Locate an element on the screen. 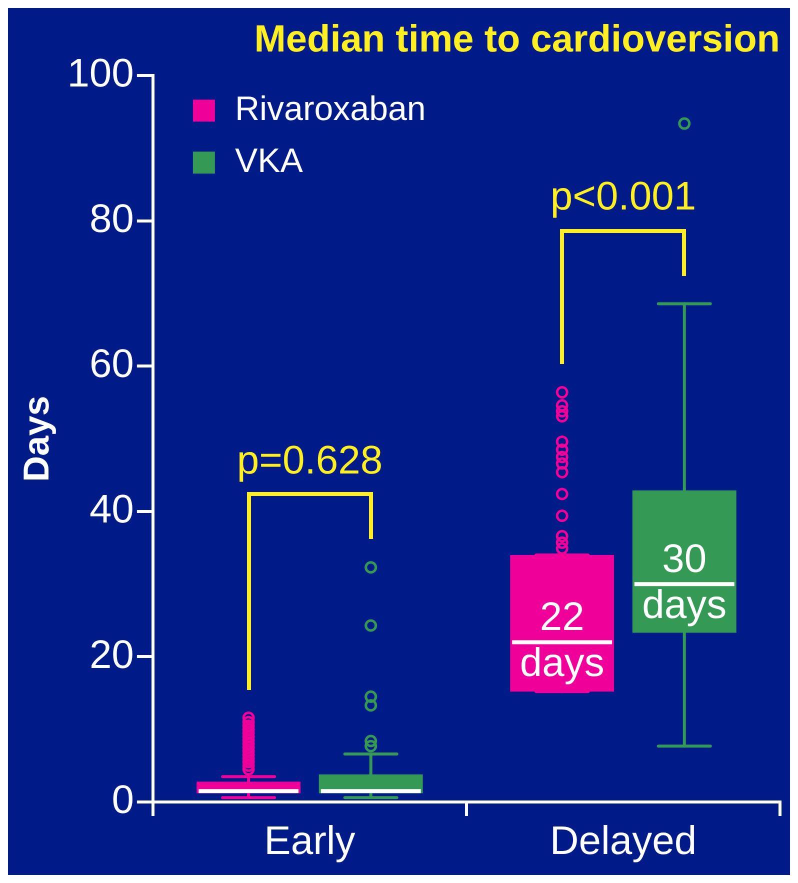 This screenshot has height=883, width=798. y-tick-label: 20 is located at coordinates (111, 654).